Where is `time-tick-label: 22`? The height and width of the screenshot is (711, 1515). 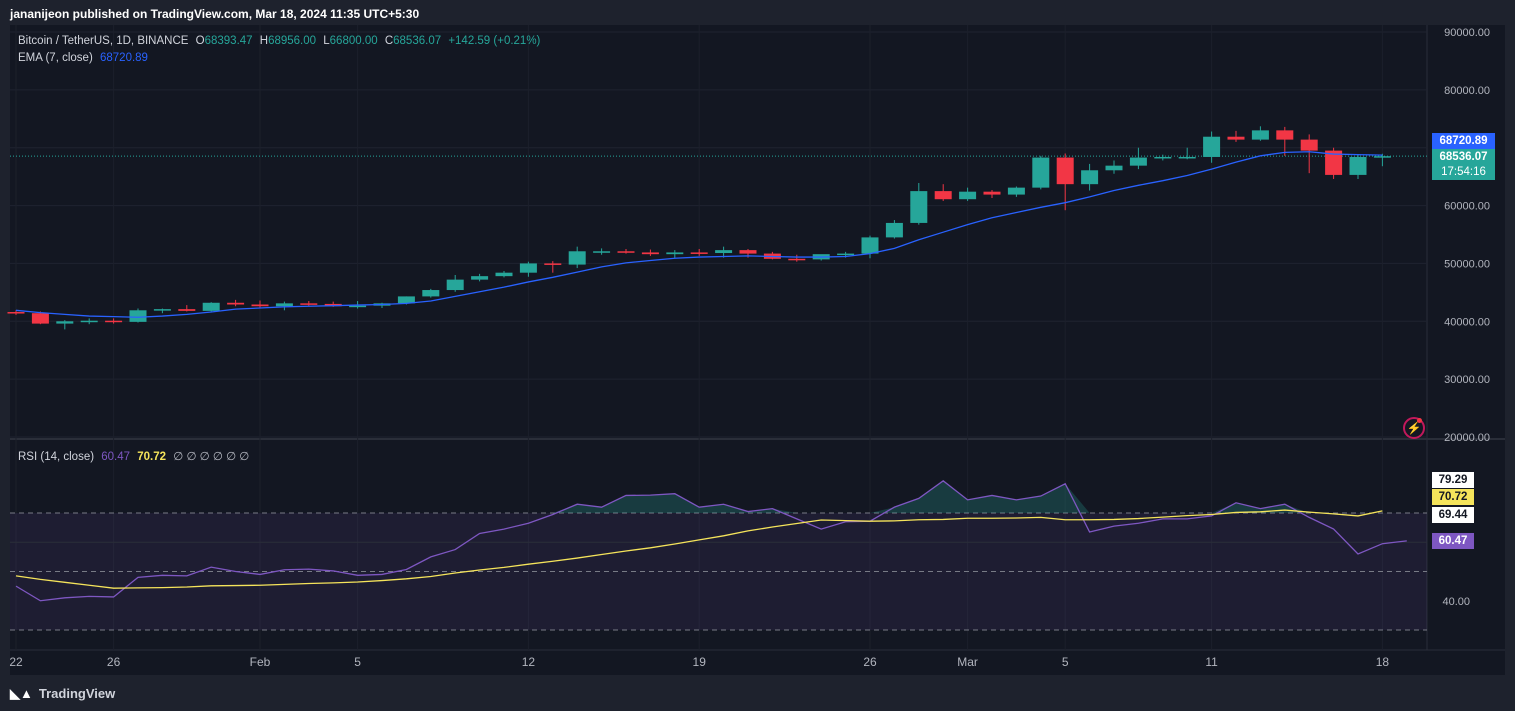 time-tick-label: 22 is located at coordinates (16, 662).